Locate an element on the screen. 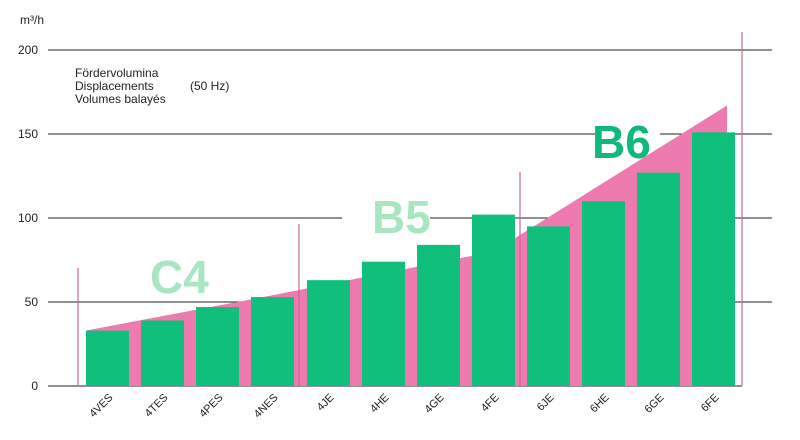  bar-4HE is located at coordinates (383, 323).